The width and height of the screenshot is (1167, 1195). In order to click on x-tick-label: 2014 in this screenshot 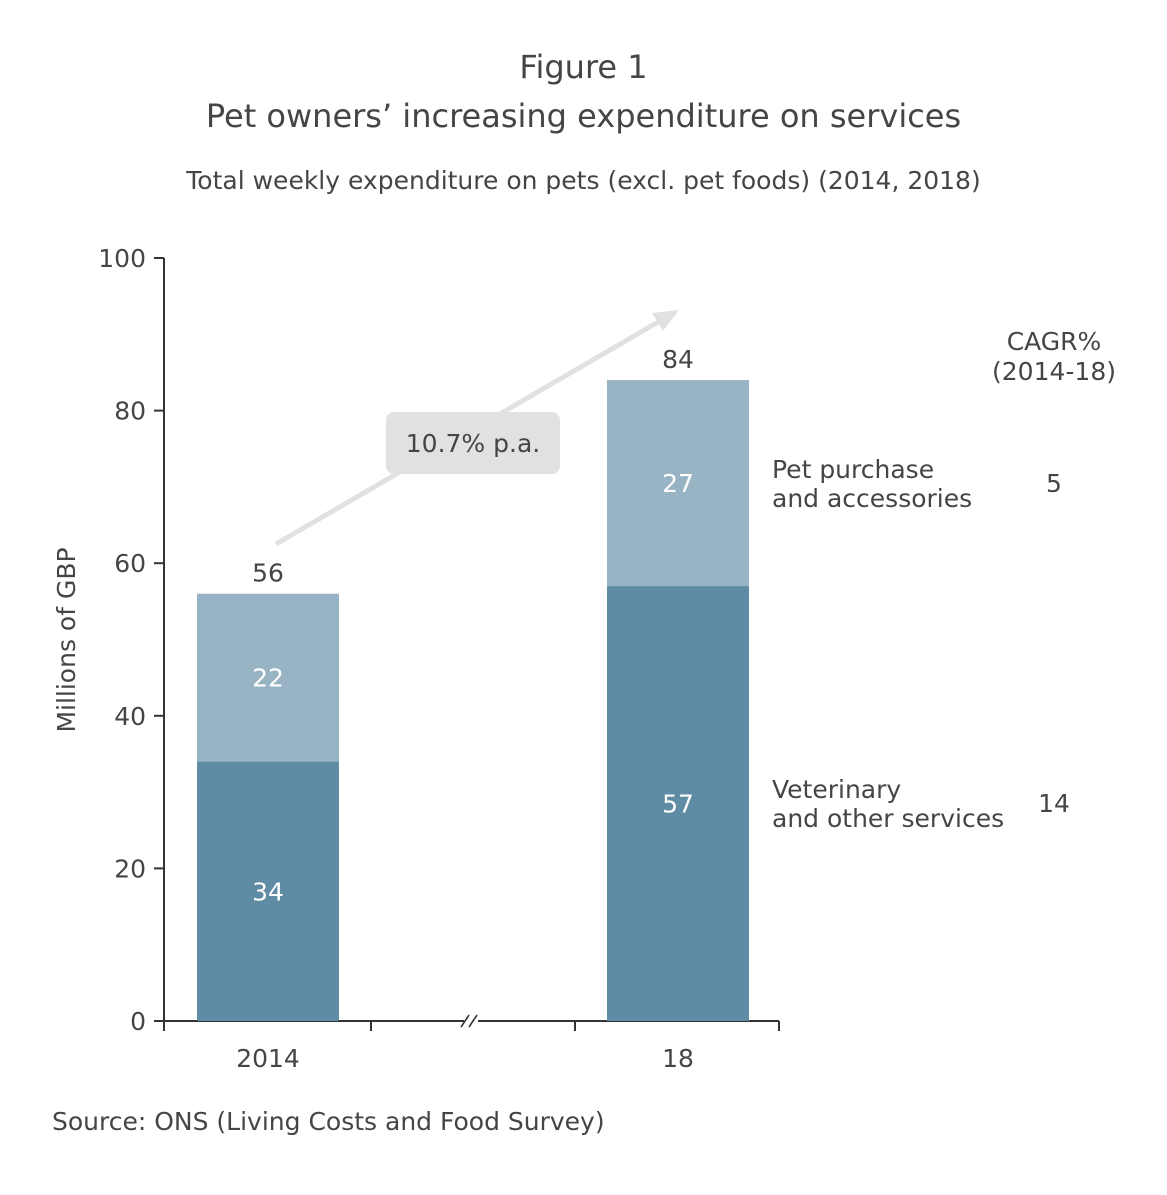, I will do `click(268, 1058)`.